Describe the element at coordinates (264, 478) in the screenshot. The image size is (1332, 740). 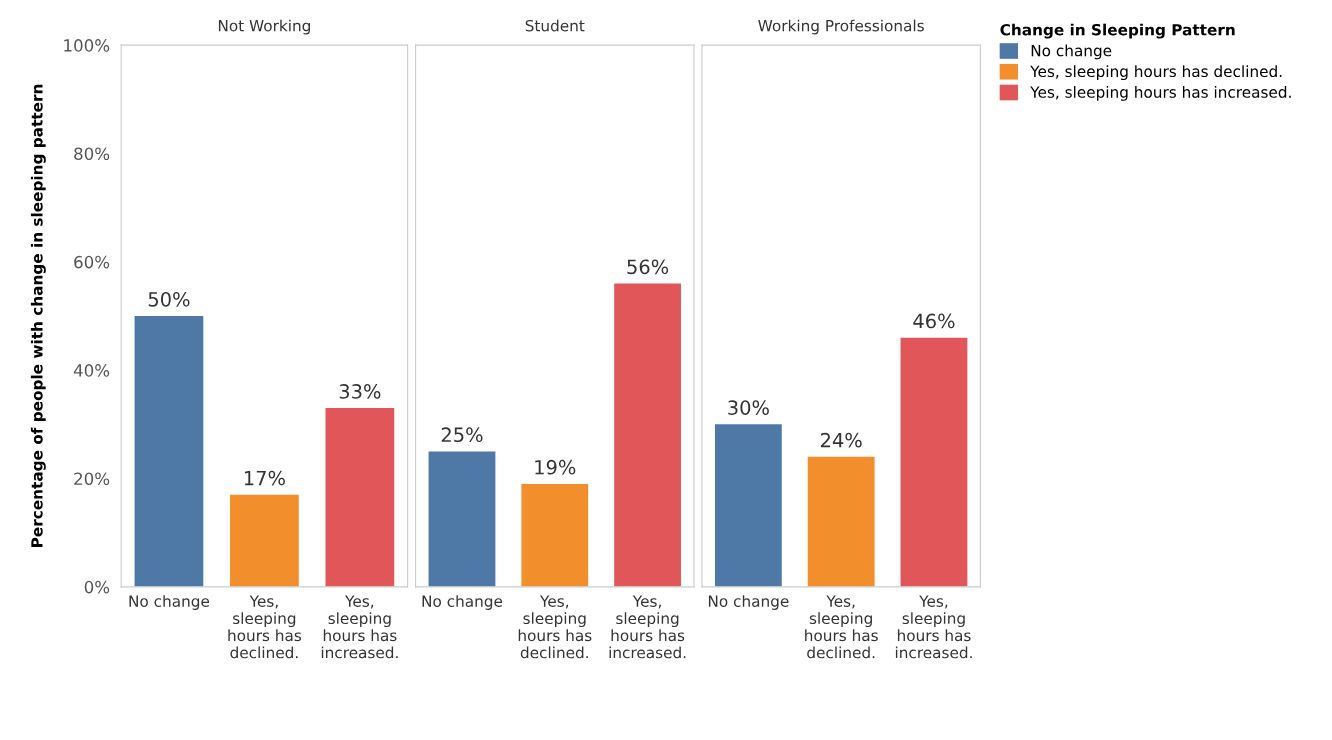
I see `data-label: 17%` at that location.